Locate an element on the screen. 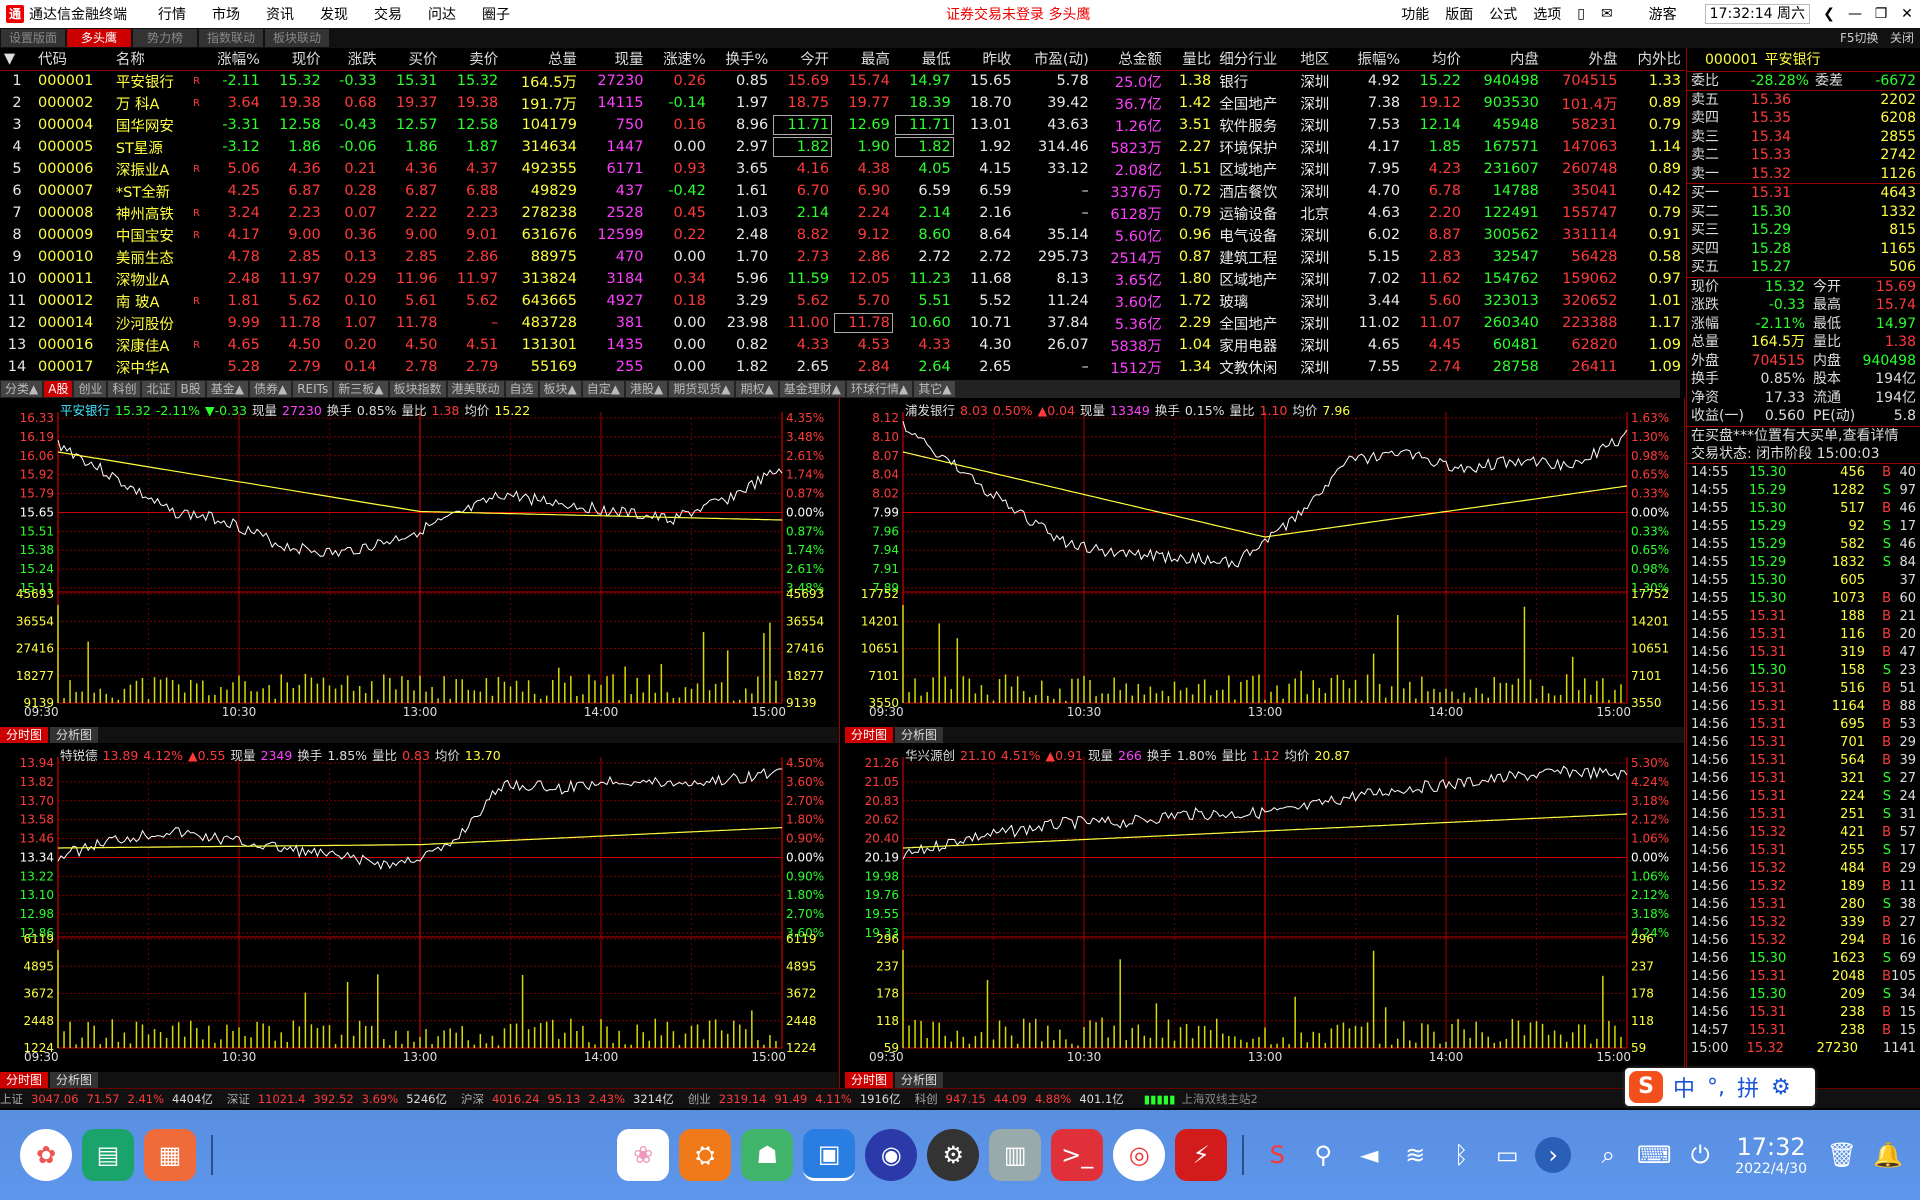  security-icon: ▣ is located at coordinates (829, 1155).